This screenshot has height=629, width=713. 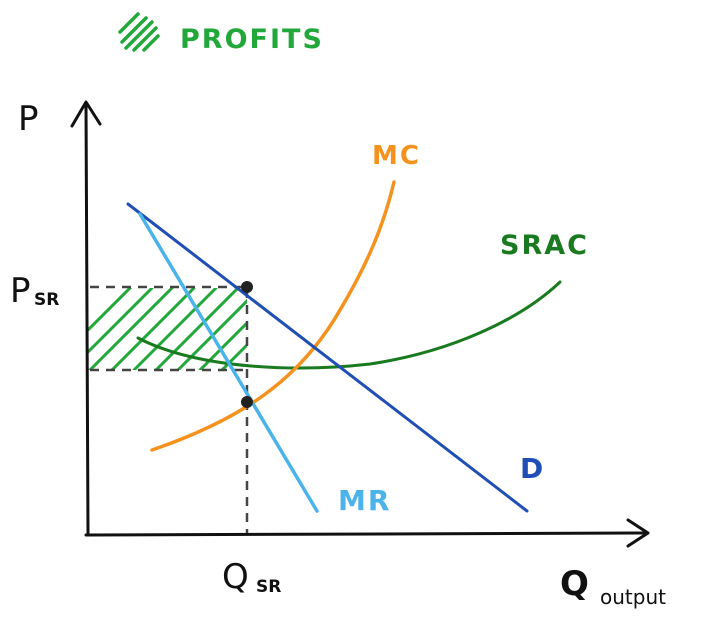 What do you see at coordinates (247, 402) in the screenshot?
I see `mr-mc-intersection-point` at bounding box center [247, 402].